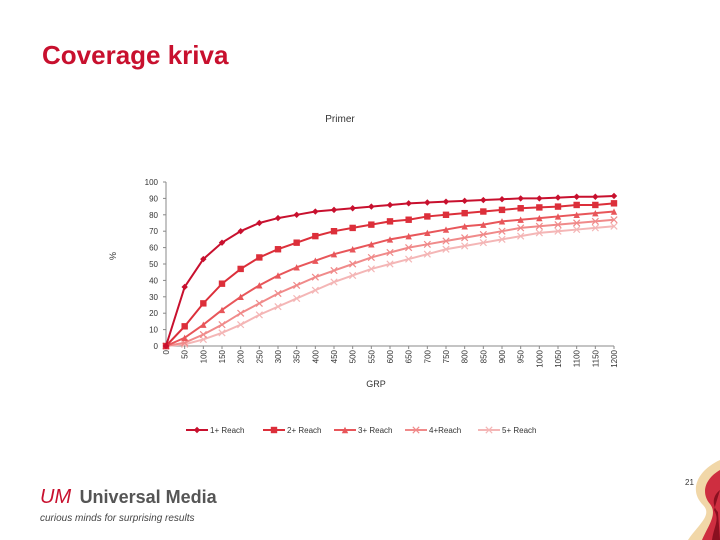  What do you see at coordinates (153, 313) in the screenshot?
I see `y-tick-label: 20` at bounding box center [153, 313].